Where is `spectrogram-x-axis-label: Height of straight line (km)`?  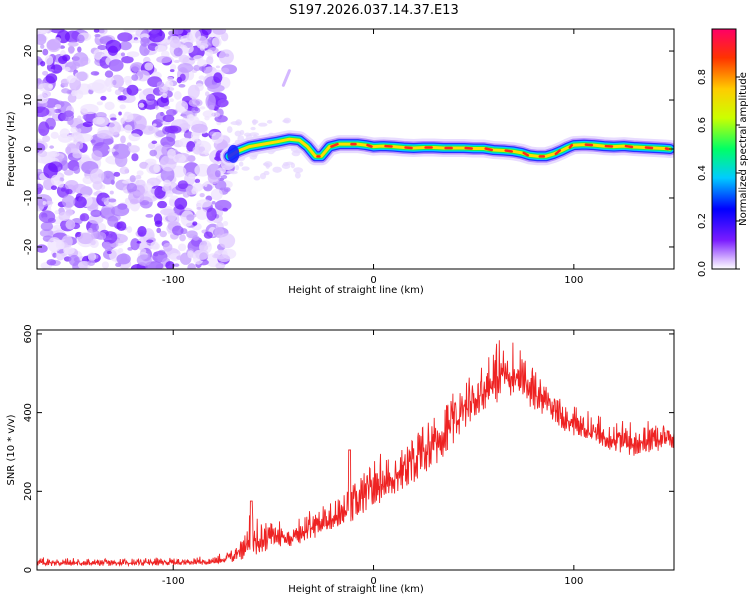
spectrogram-x-axis-label: Height of straight line (km) is located at coordinates (356, 290).